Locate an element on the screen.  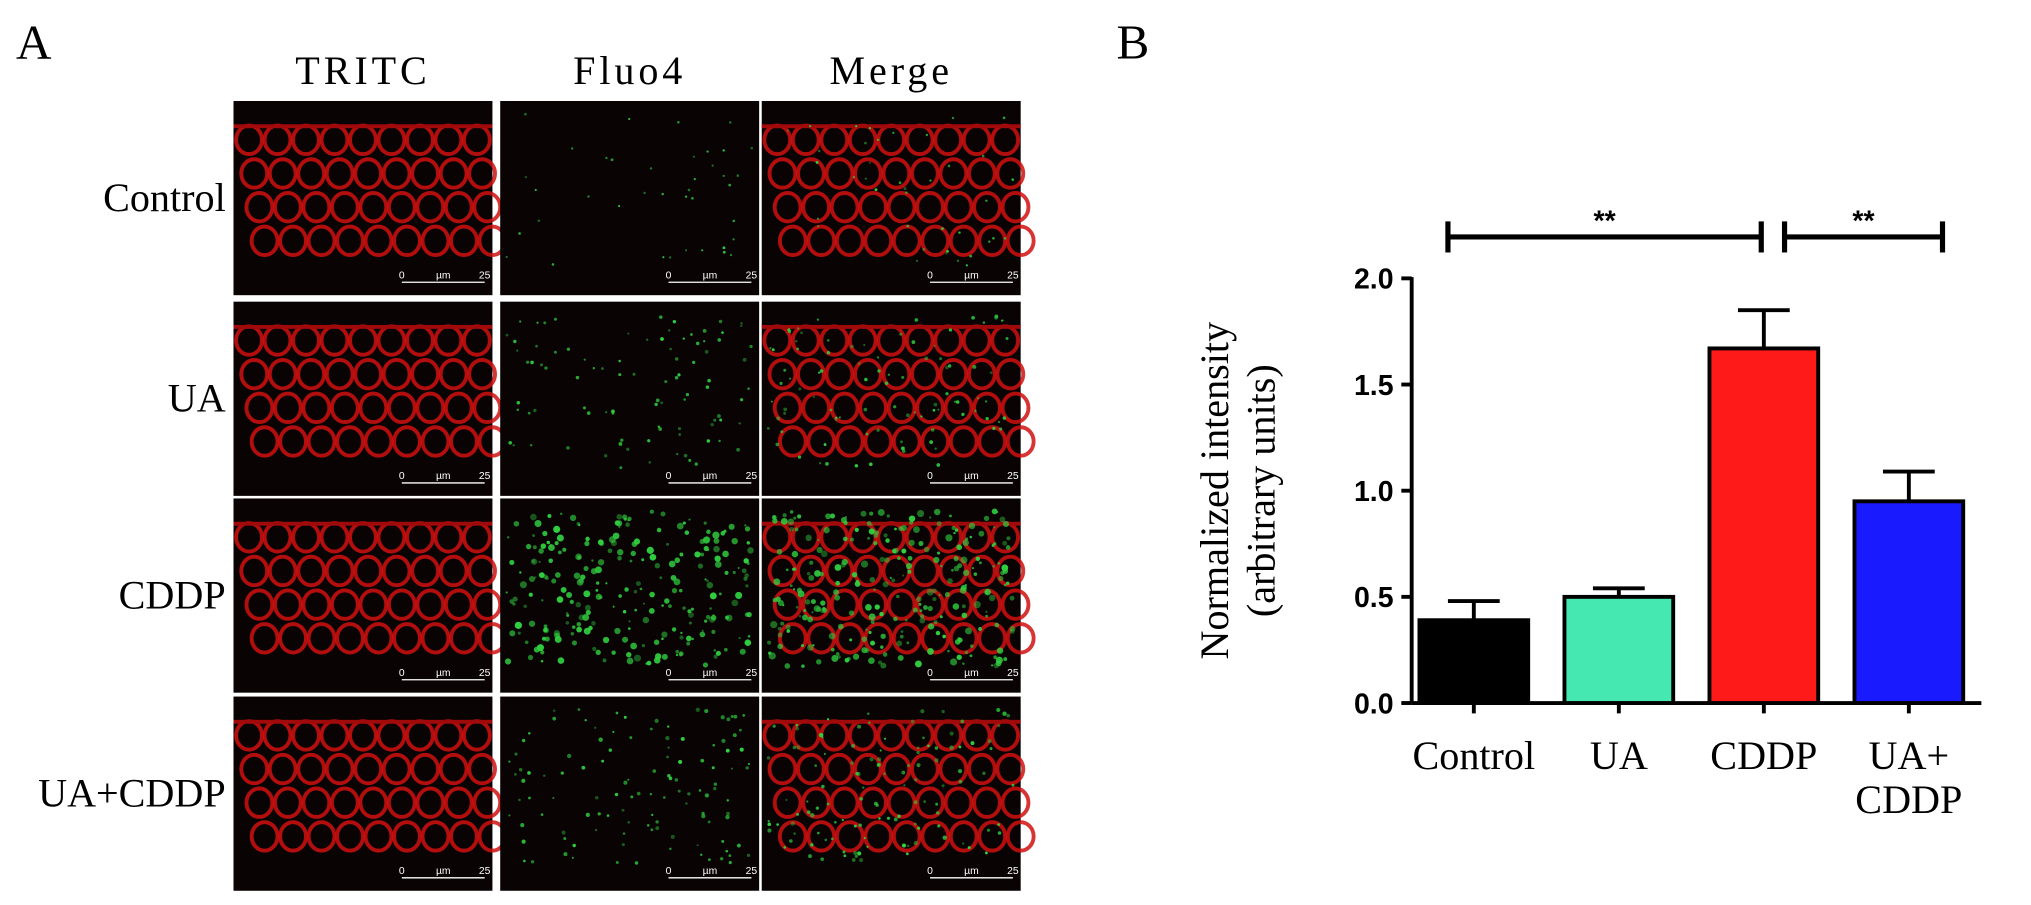
scale-label: 0 is located at coordinates (402, 476).